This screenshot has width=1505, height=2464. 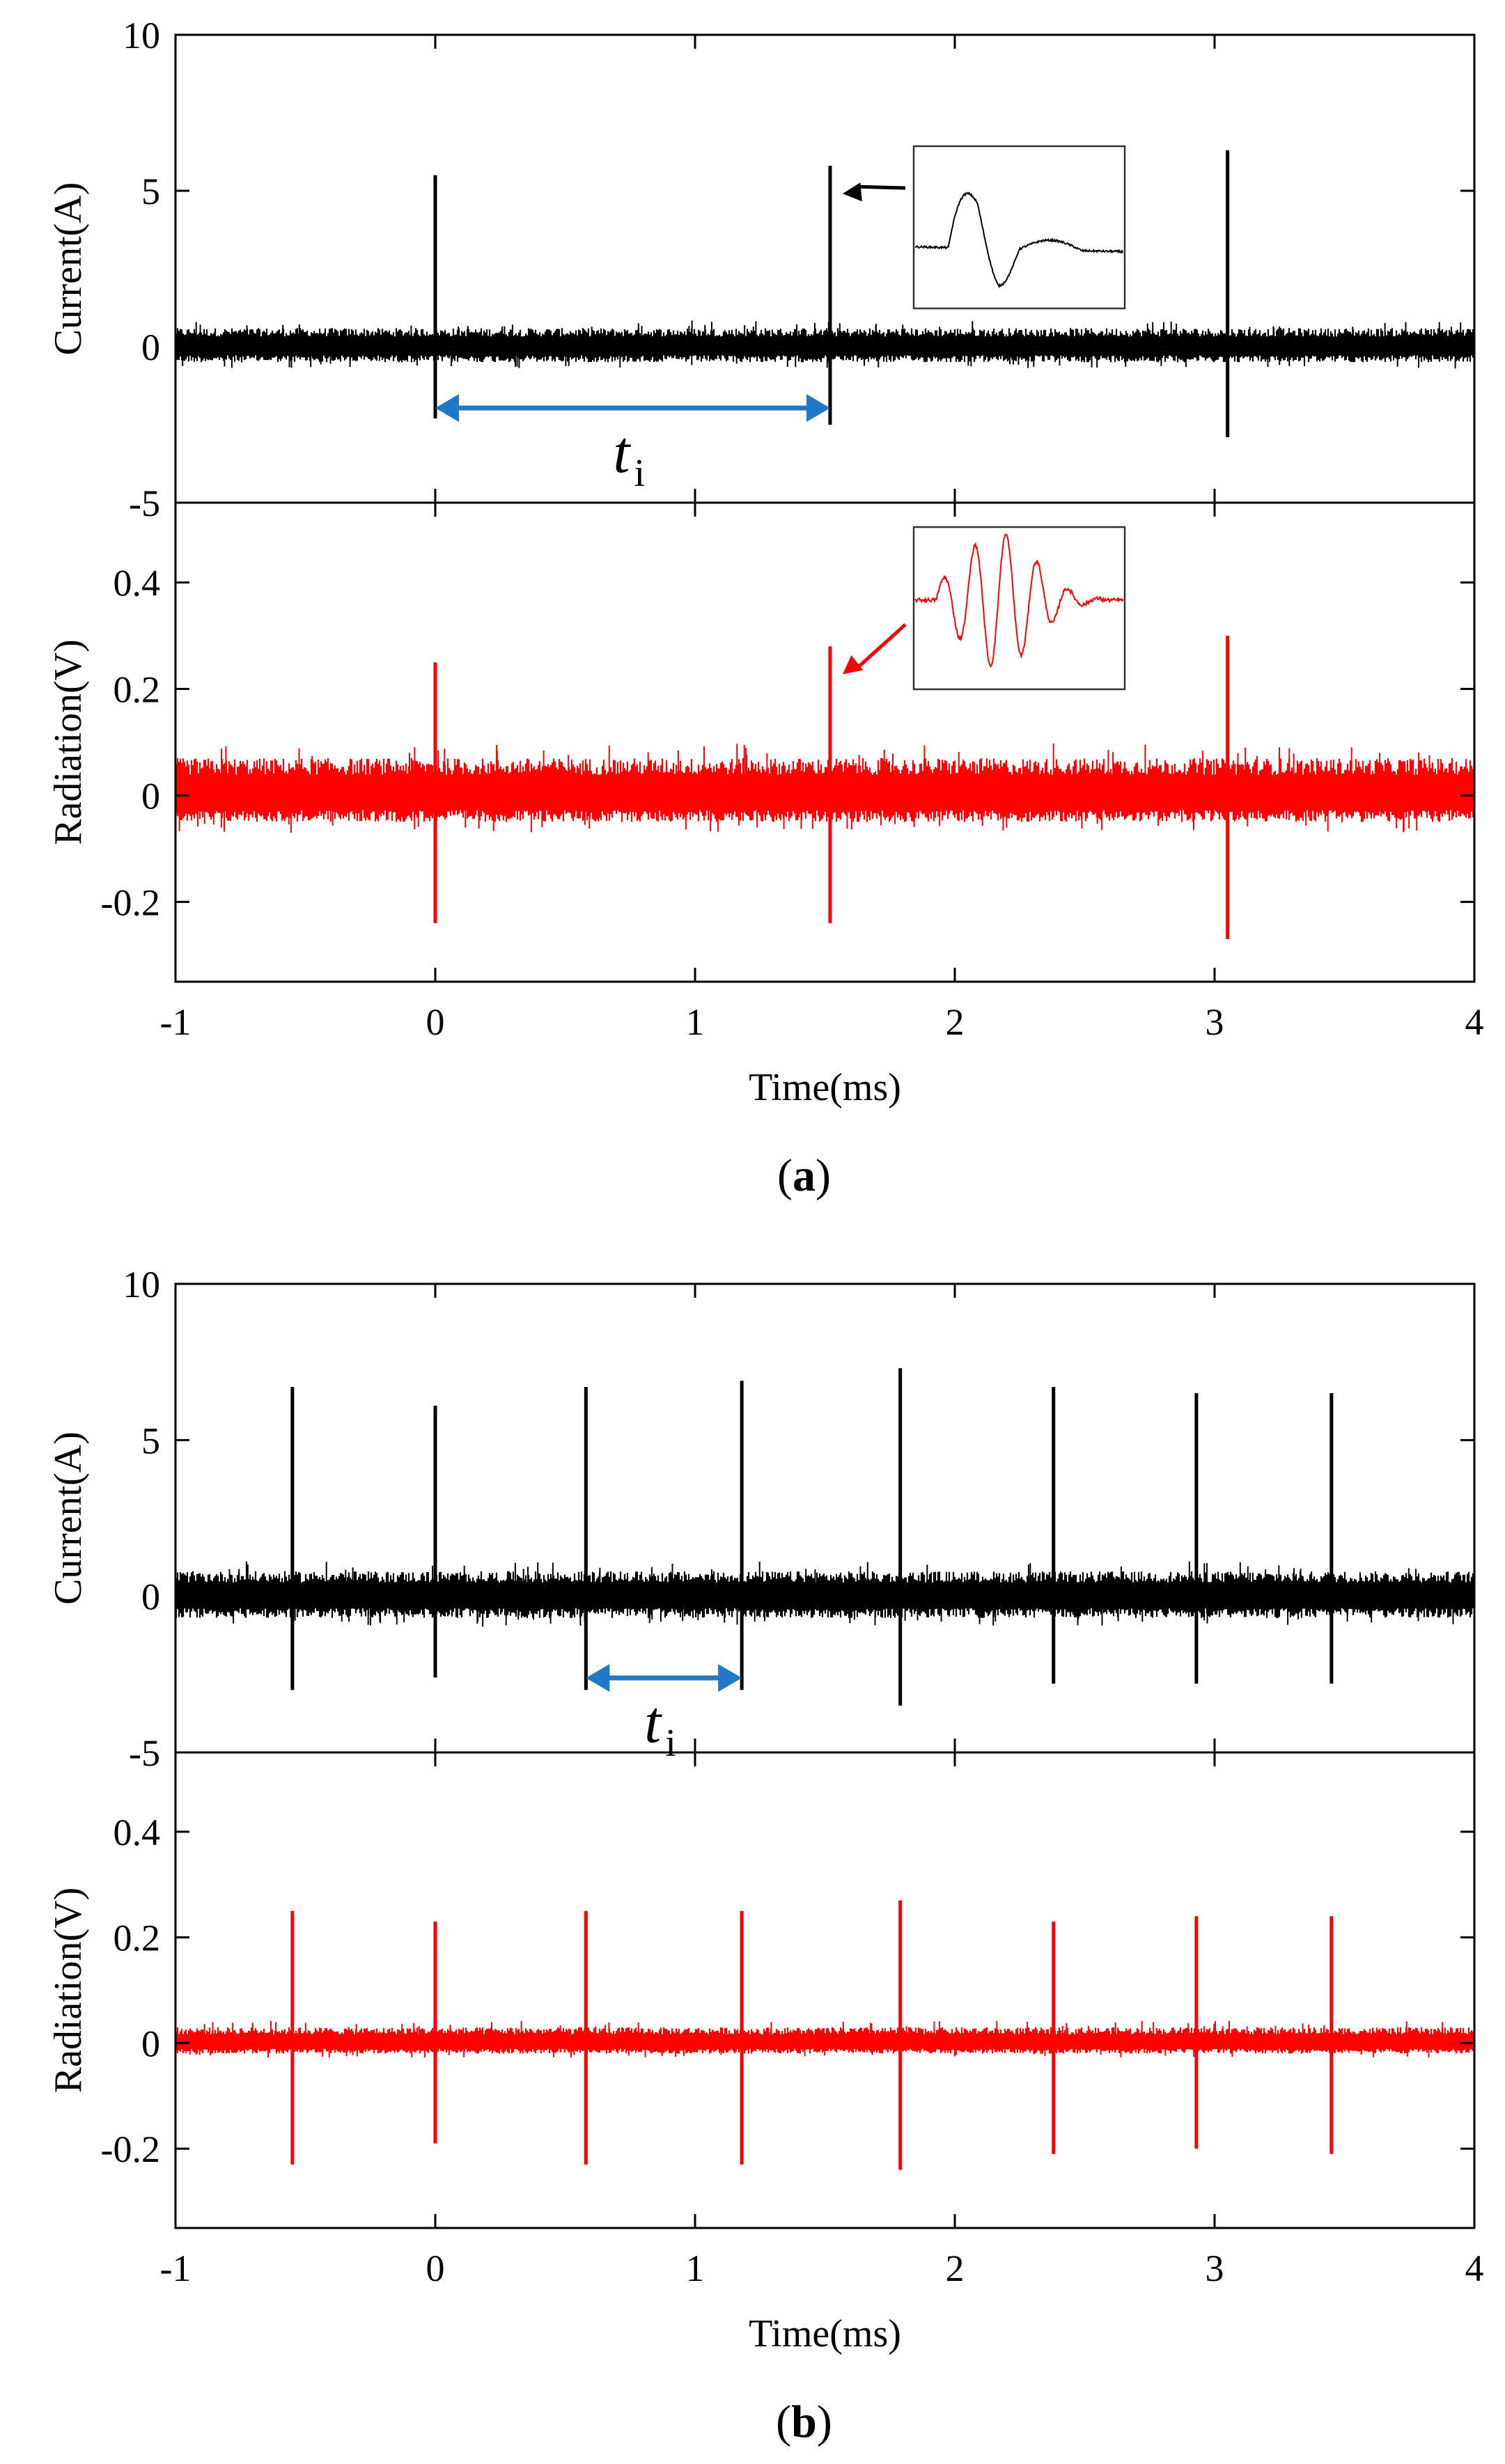 I want to click on current-inset-waveform, so click(x=1019, y=240).